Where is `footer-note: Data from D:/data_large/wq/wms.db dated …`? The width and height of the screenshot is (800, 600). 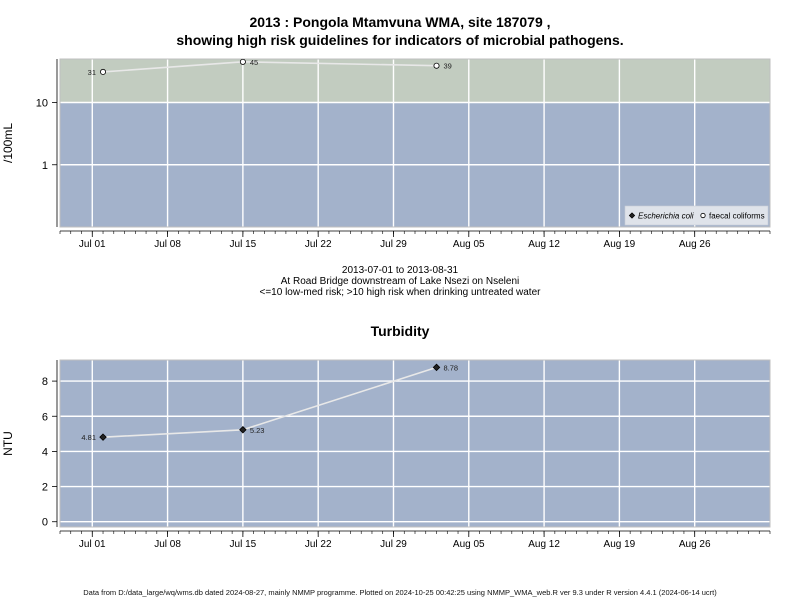
footer-note: Data from D:/data_large/wq/wms.db dated … is located at coordinates (400, 592).